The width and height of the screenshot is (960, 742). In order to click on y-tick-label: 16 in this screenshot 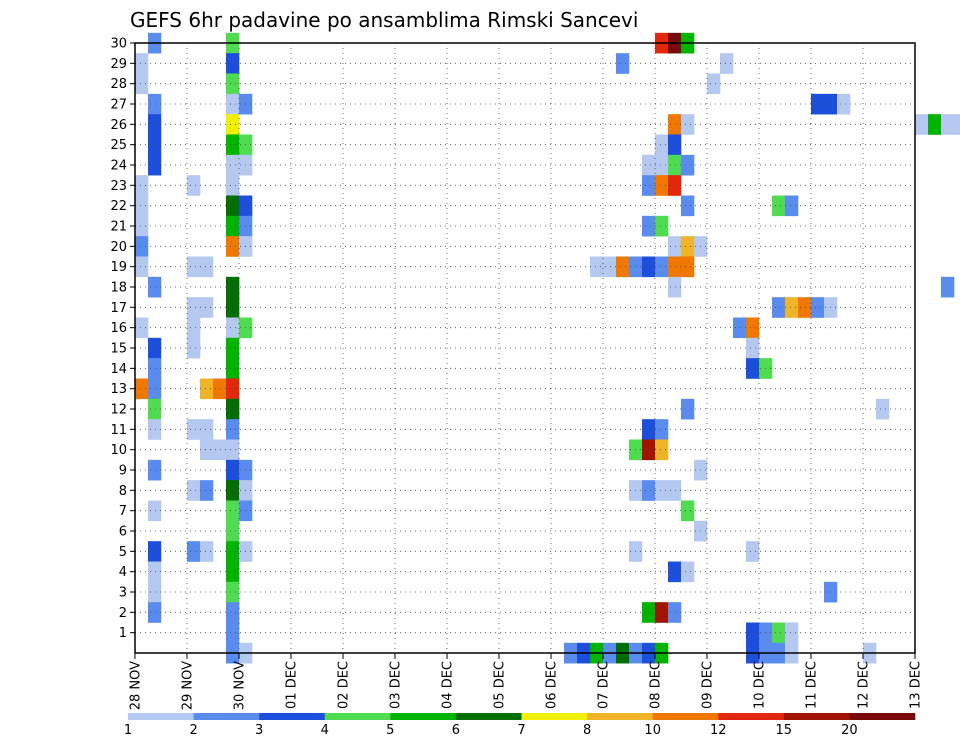, I will do `click(118, 328)`.